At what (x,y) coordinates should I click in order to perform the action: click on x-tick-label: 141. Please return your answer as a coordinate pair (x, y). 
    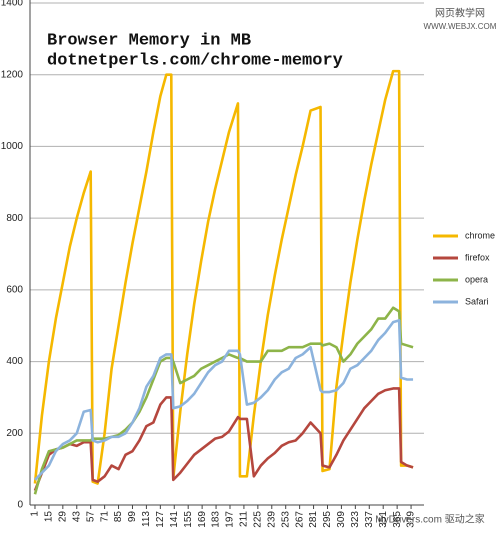
    Looking at the image, I should click on (174, 519).